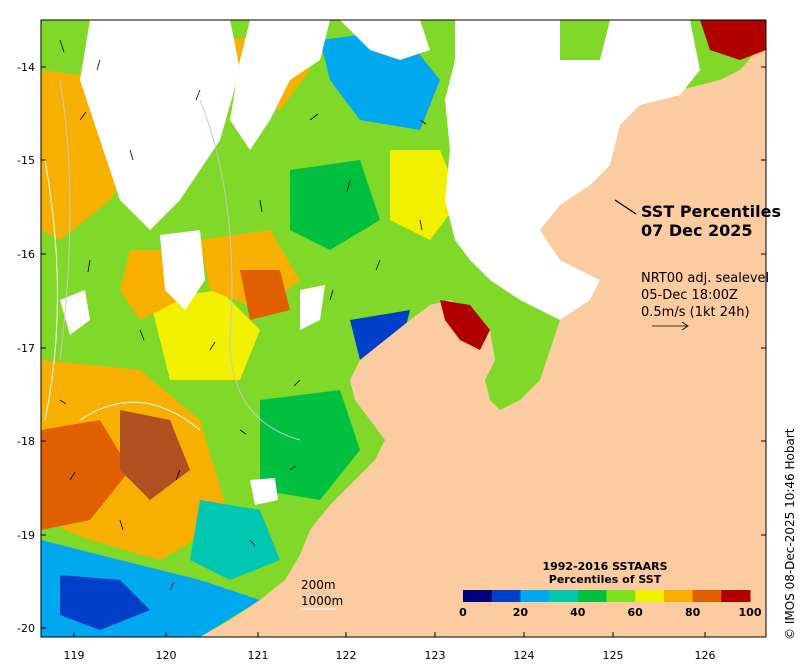  What do you see at coordinates (26, 441) in the screenshot?
I see `lat-label: -18` at bounding box center [26, 441].